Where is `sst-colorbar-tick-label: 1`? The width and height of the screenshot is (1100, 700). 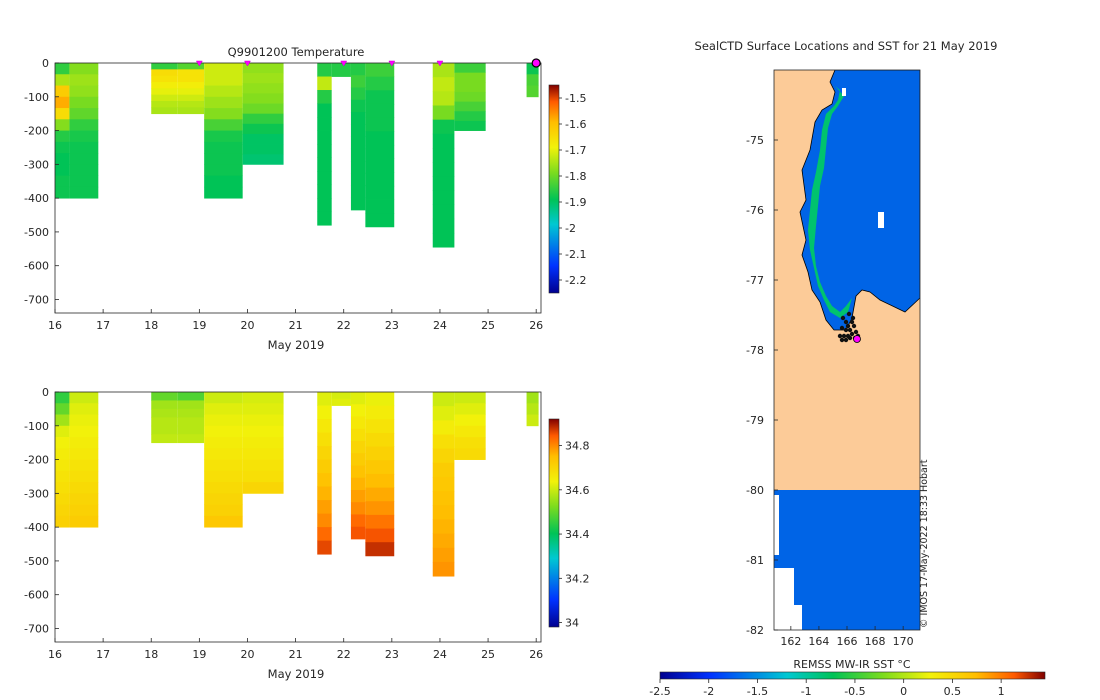
sst-colorbar-tick-label: 1 is located at coordinates (1001, 691).